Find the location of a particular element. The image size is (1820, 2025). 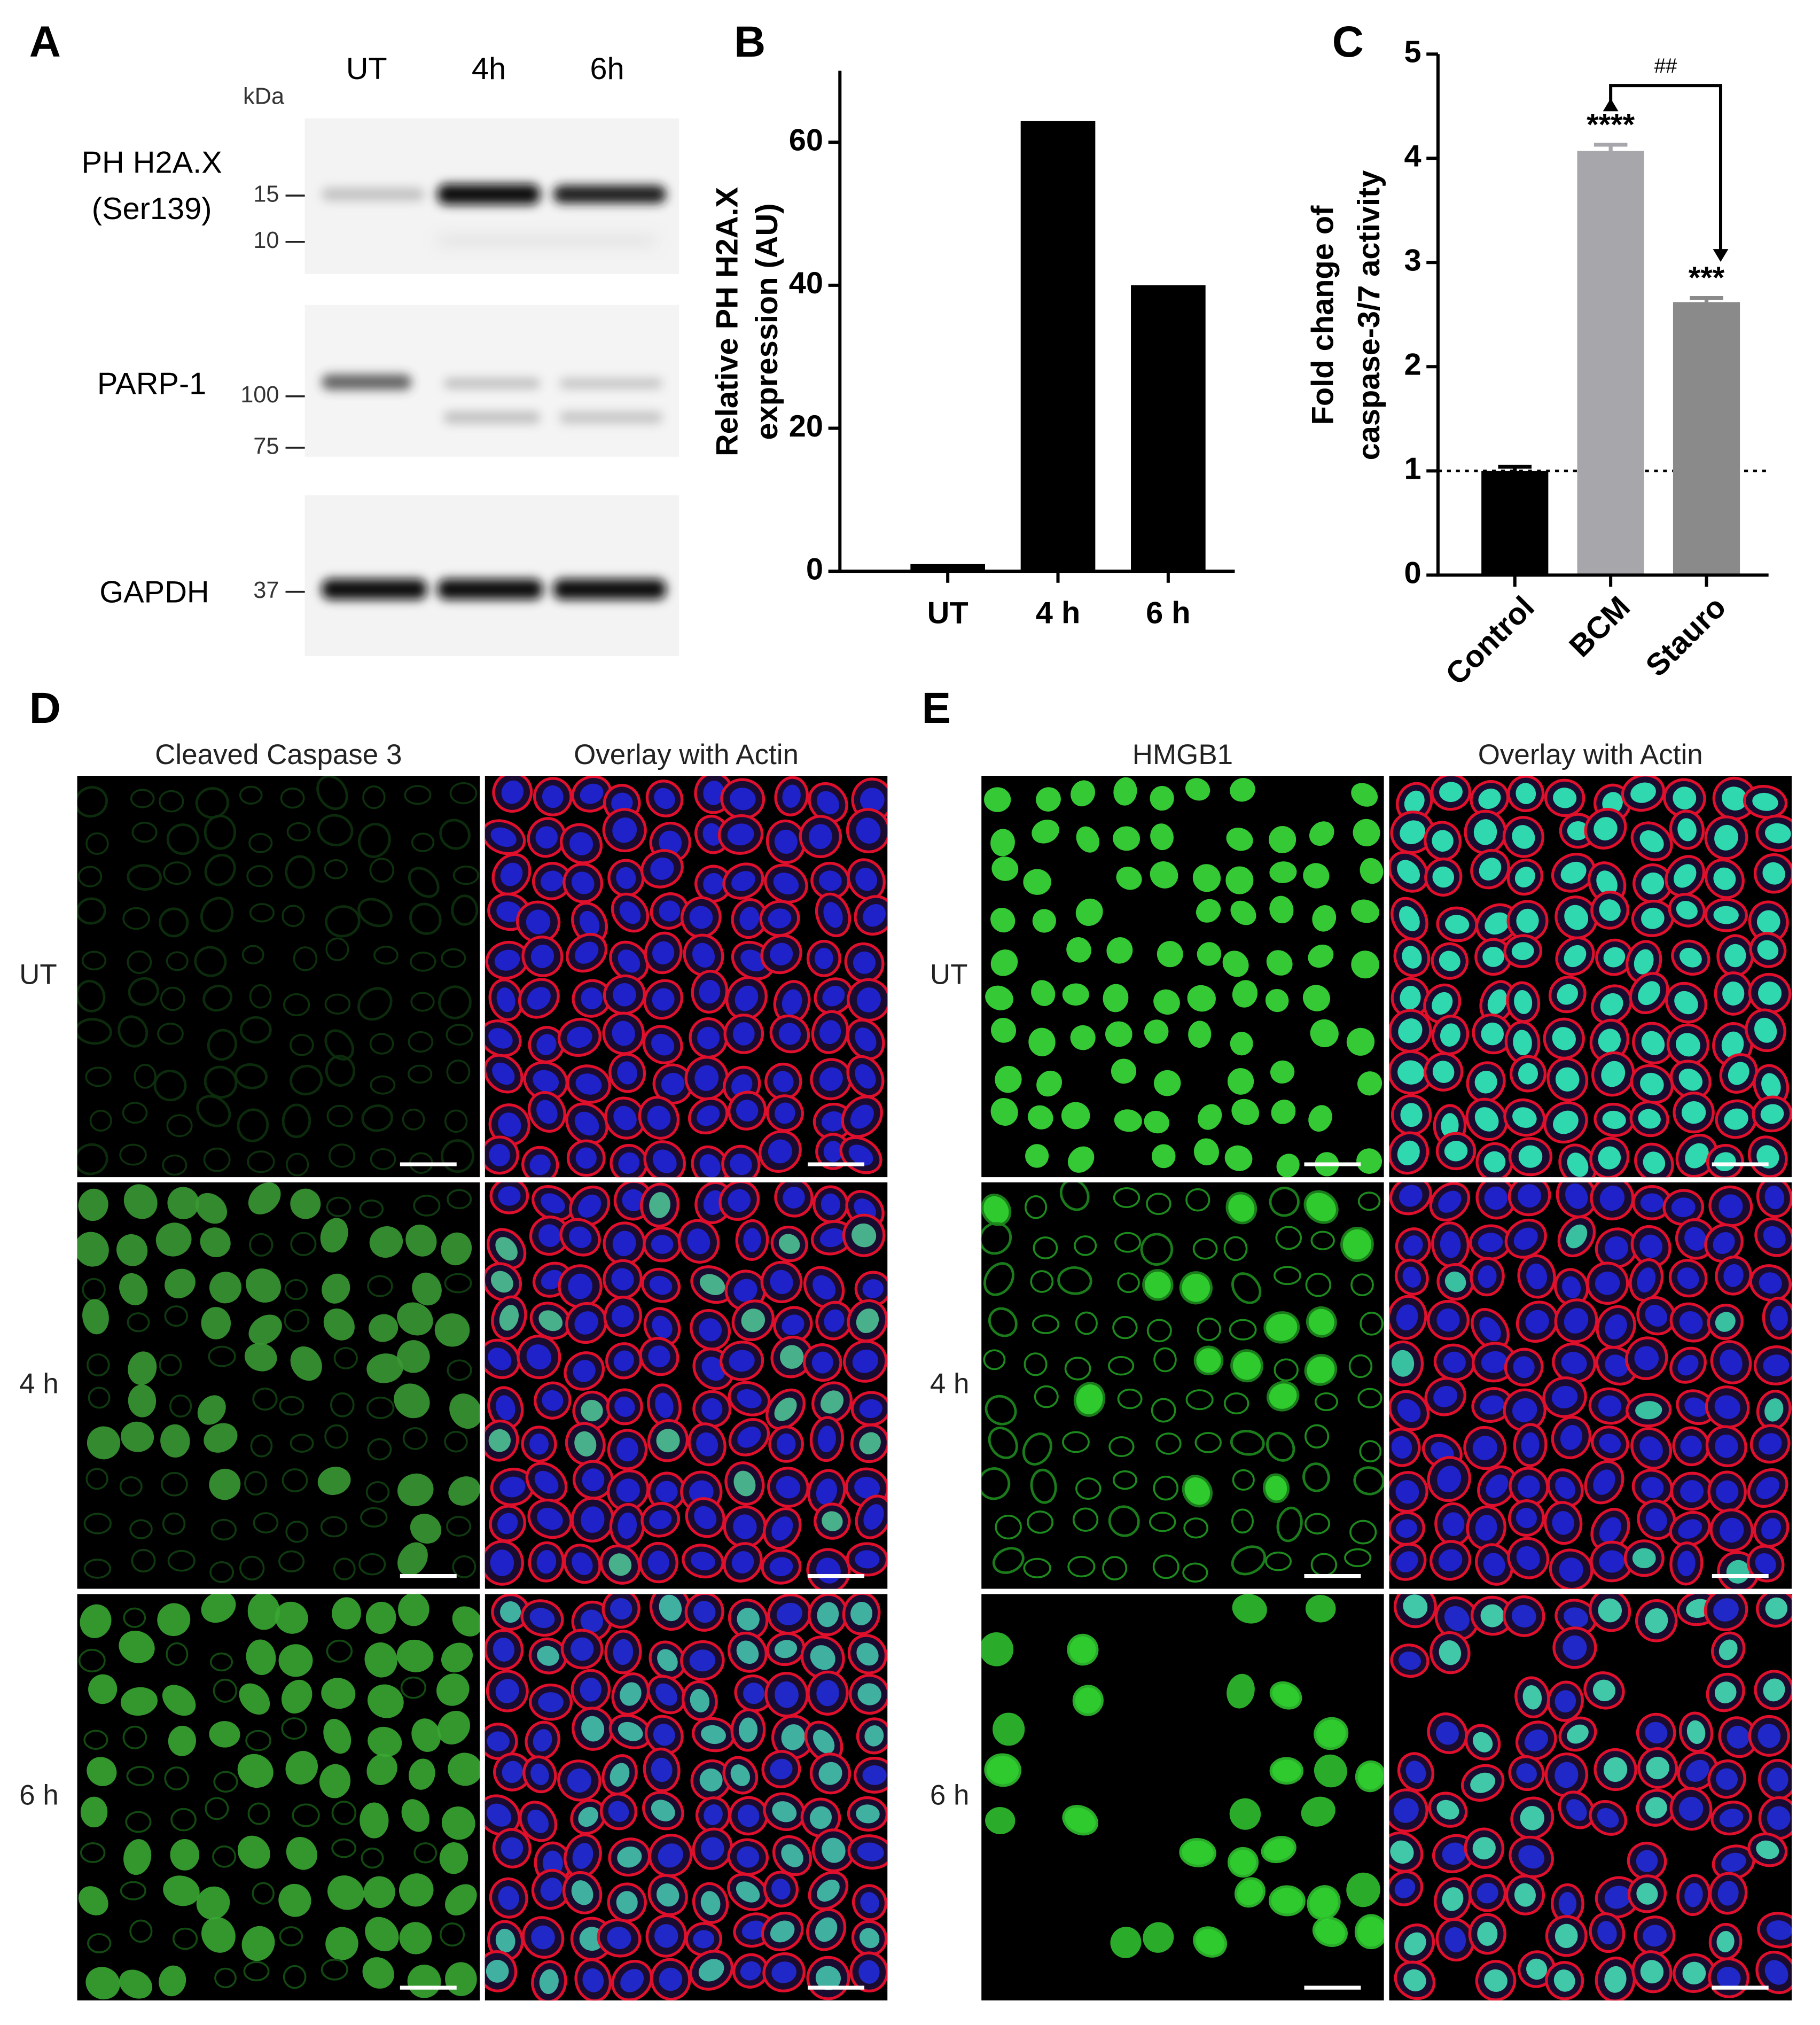

blot-strip is located at coordinates (491, 381).